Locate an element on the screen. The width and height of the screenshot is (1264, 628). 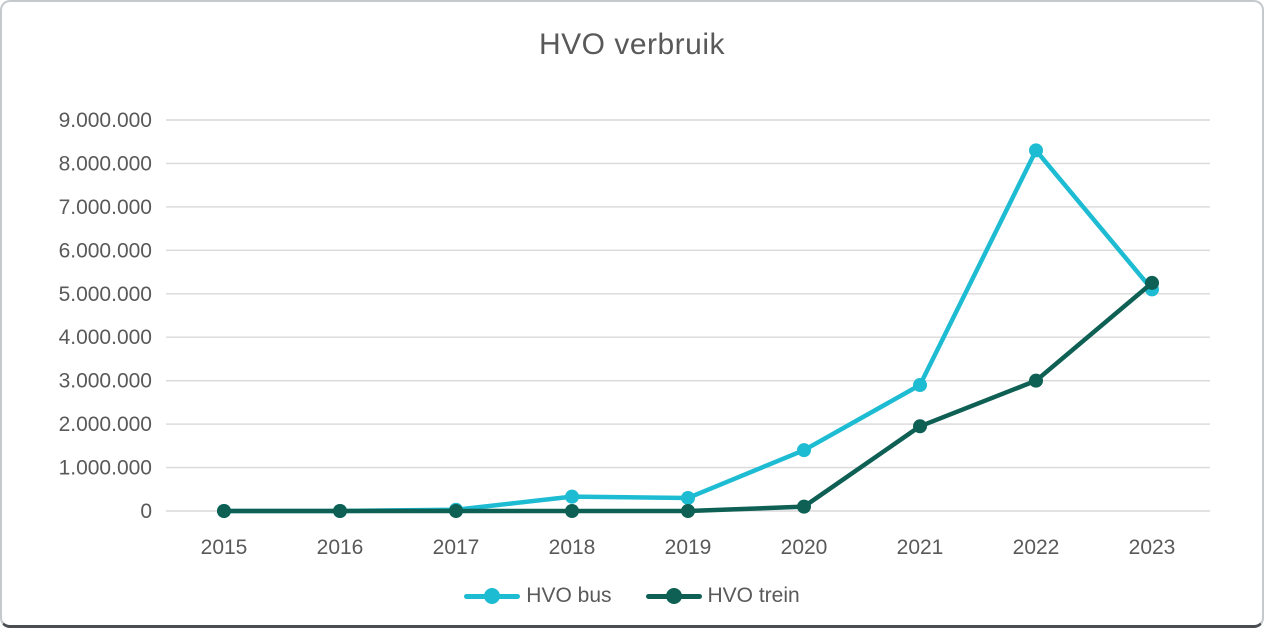
legend-item-hvo-bus: HVO bus is located at coordinates (538, 596).